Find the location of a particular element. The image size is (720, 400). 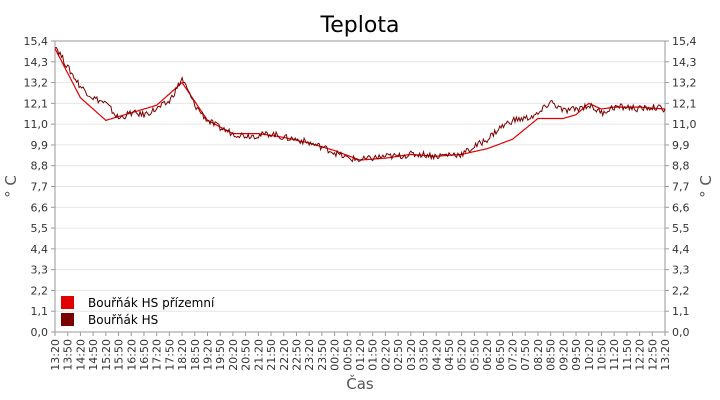

x-tick-label: 03:20 is located at coordinates (411, 355).